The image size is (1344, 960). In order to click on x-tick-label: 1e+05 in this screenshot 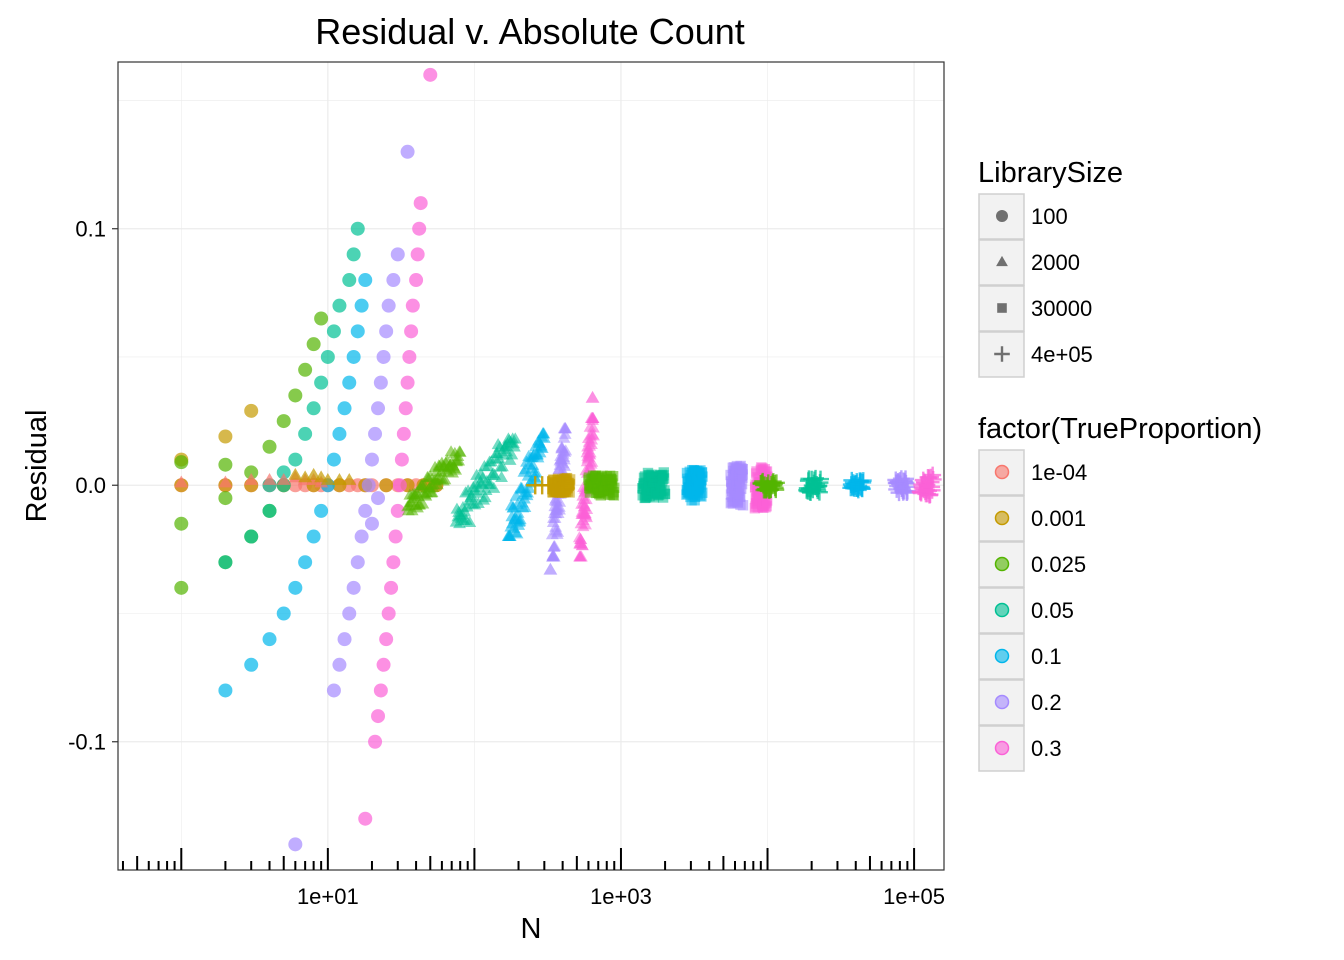, I will do `click(914, 896)`.